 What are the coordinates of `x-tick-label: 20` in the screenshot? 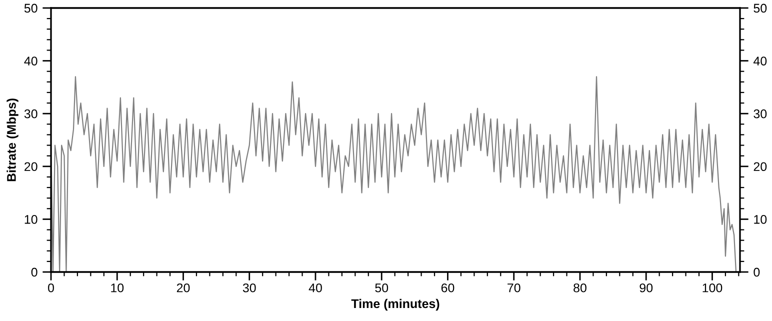 It's located at (183, 287).